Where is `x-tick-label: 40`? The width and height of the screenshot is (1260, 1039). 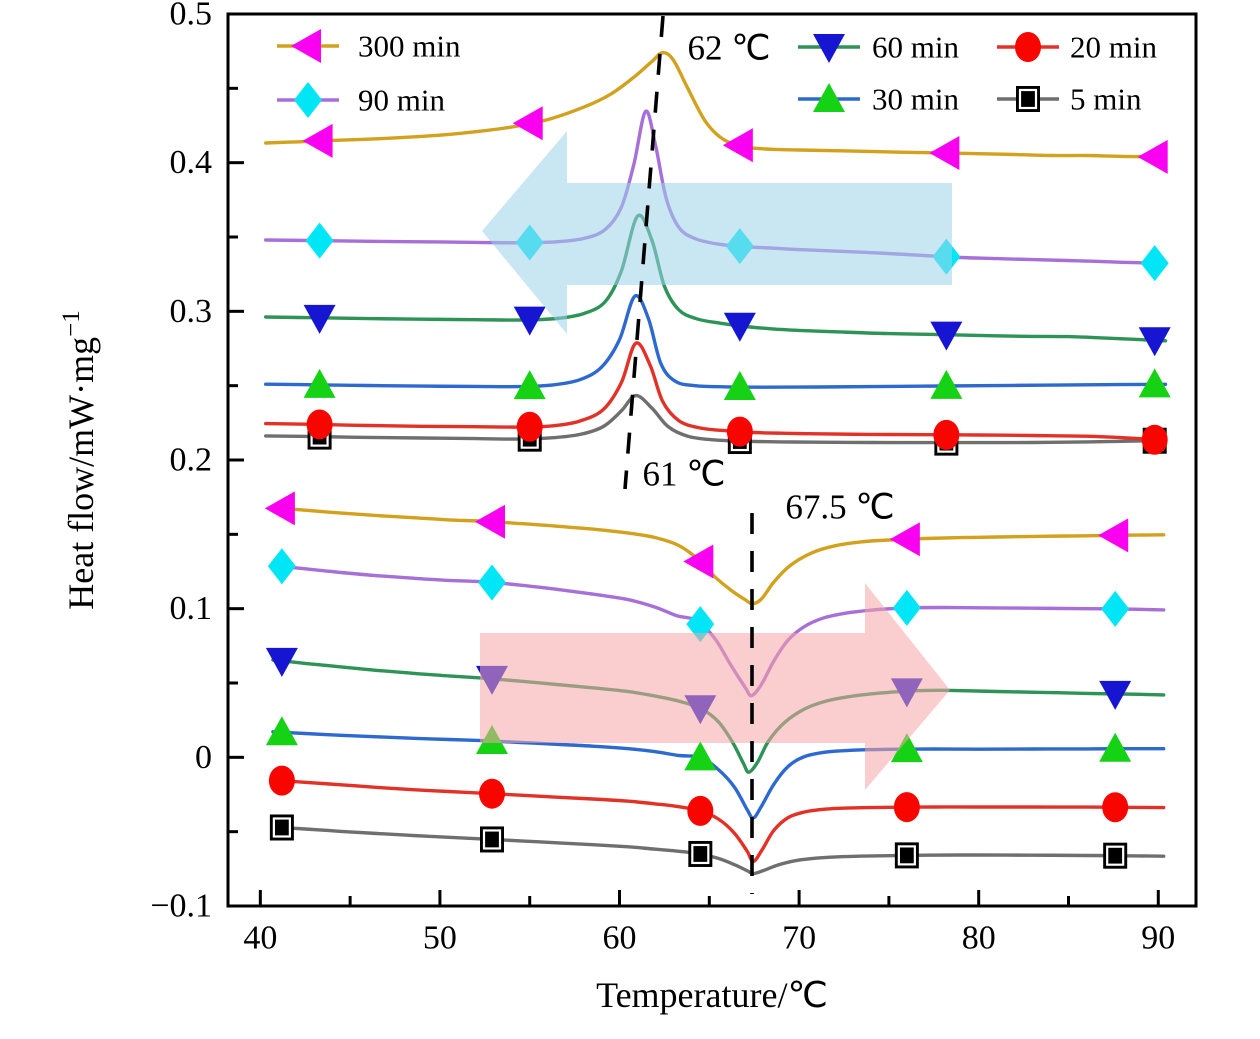 x-tick-label: 40 is located at coordinates (260, 938).